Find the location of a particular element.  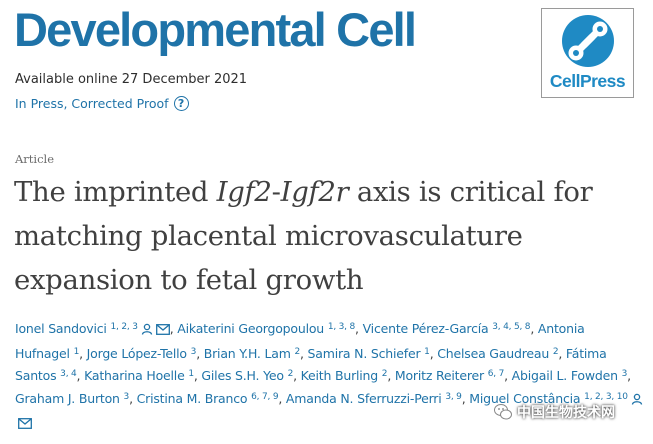

author-link: Aikaterini Georgopoulou 1, 3, 8 is located at coordinates (266, 328).